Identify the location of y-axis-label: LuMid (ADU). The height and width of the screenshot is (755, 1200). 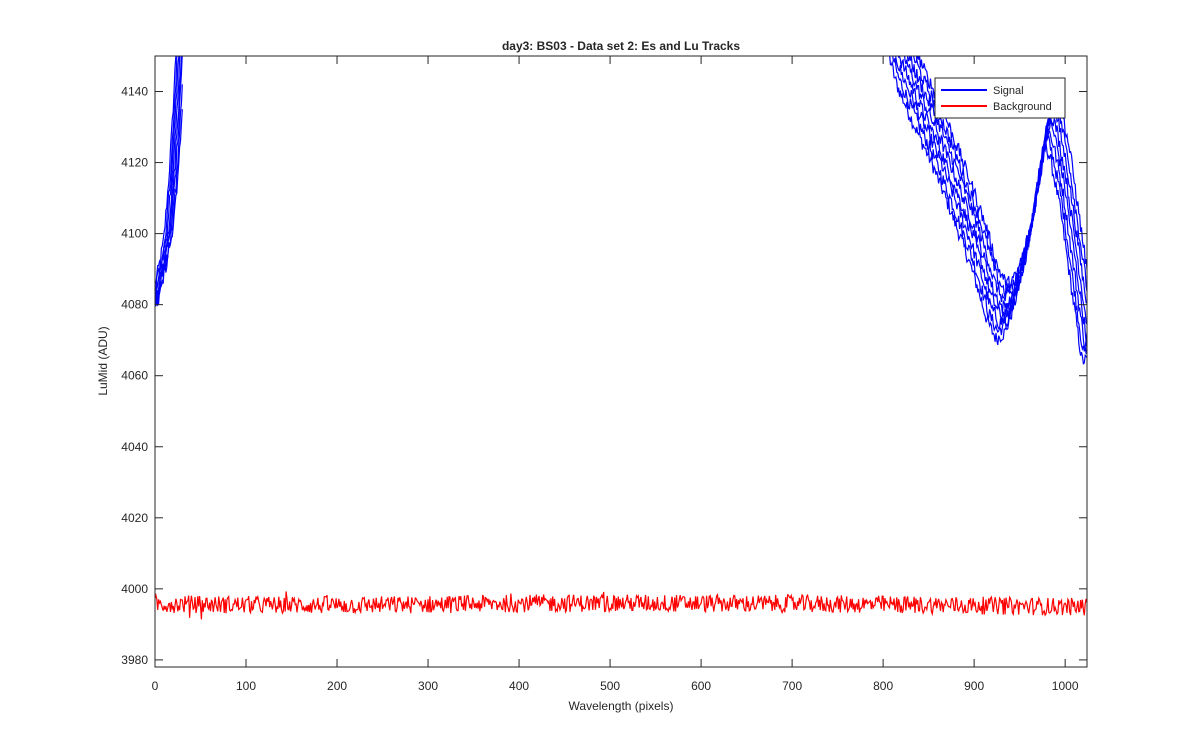
(103, 360).